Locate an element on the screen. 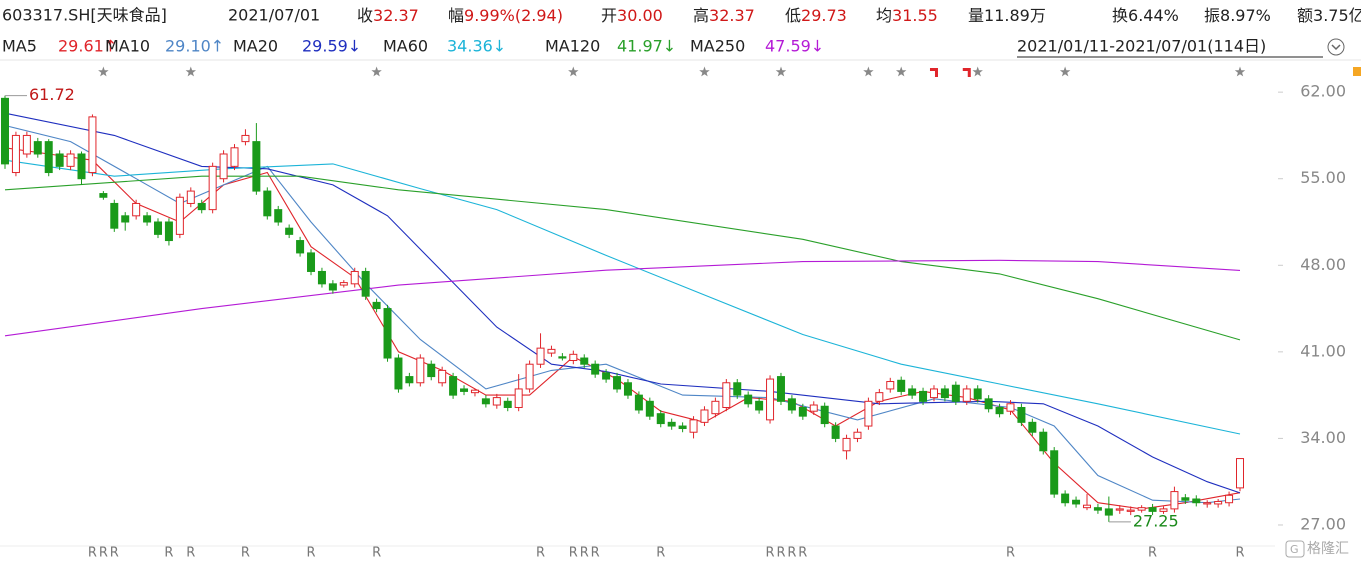  logo-box is located at coordinates (1295, 549).